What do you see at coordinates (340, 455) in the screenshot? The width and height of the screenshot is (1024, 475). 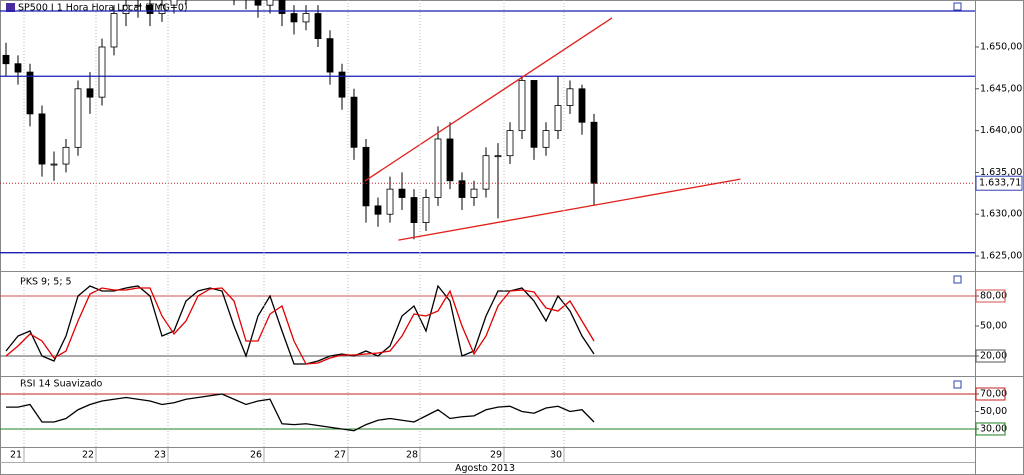 I see `x-tick-label: 27` at bounding box center [340, 455].